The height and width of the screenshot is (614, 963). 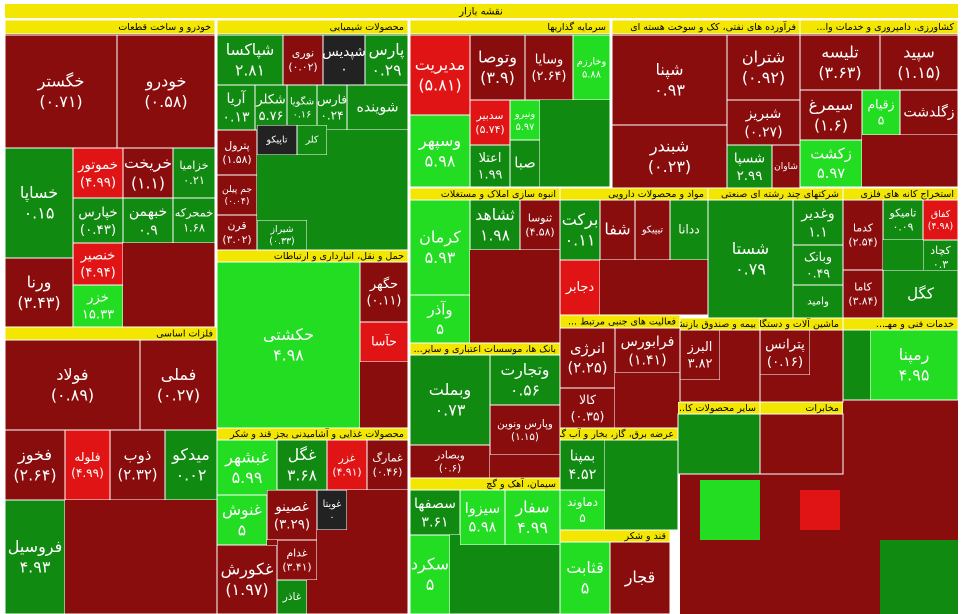 I want to click on tile: وامید, so click(x=818, y=301).